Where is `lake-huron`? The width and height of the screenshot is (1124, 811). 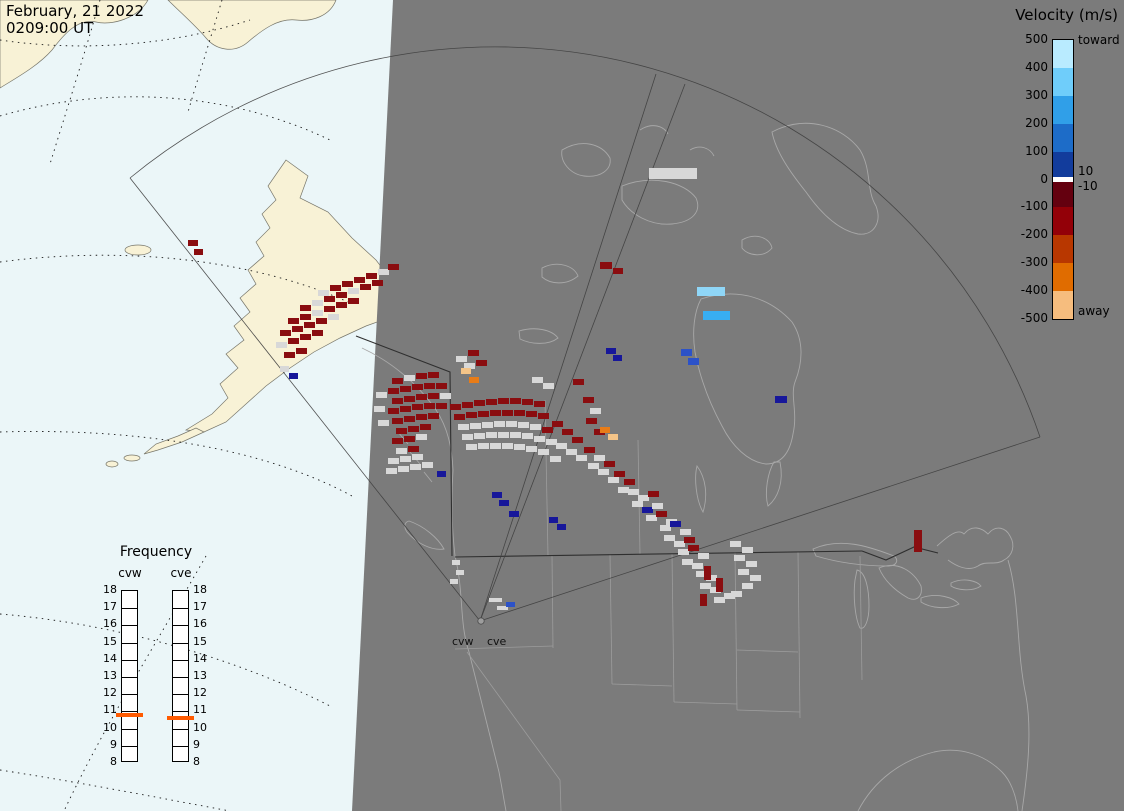 lake-huron is located at coordinates (900, 582).